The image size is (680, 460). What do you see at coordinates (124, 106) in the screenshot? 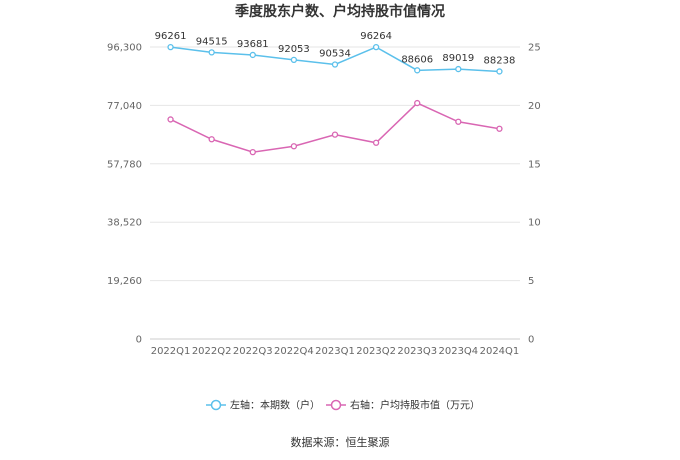
I see `left-axis-tick-label: 77,040` at bounding box center [124, 106].